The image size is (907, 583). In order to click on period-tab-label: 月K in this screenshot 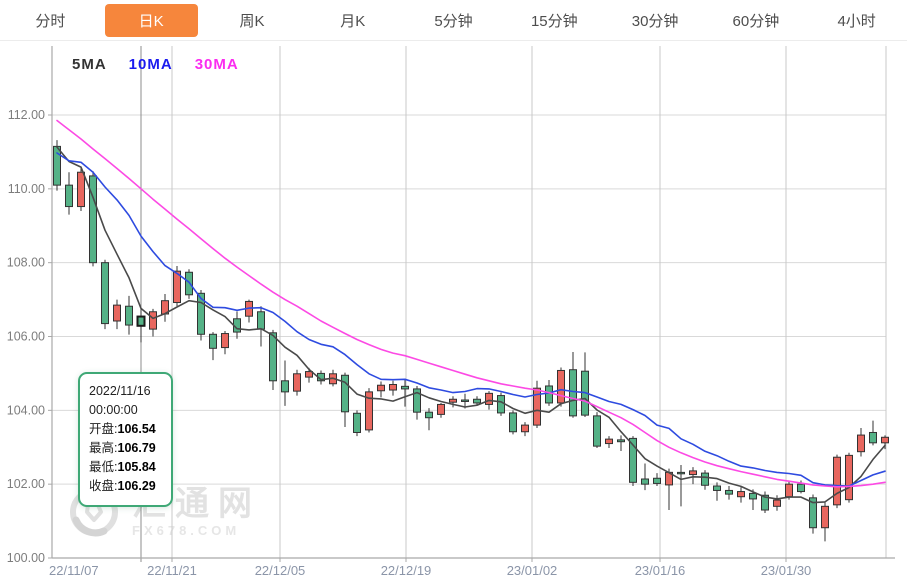, I will do `click(353, 21)`.